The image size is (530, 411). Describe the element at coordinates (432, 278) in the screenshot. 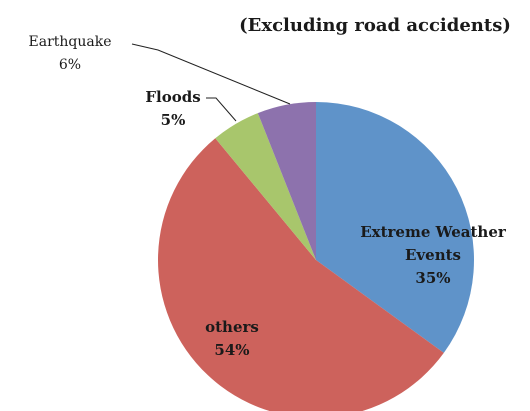

I see `value-label: 35%` at that location.